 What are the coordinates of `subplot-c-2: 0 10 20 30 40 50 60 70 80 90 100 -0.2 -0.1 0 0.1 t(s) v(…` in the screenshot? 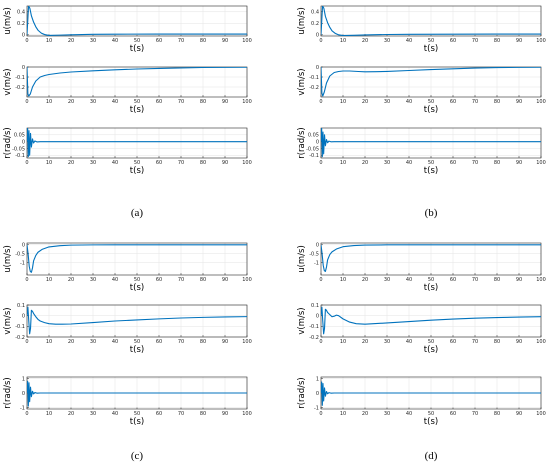 It's located at (127, 329).